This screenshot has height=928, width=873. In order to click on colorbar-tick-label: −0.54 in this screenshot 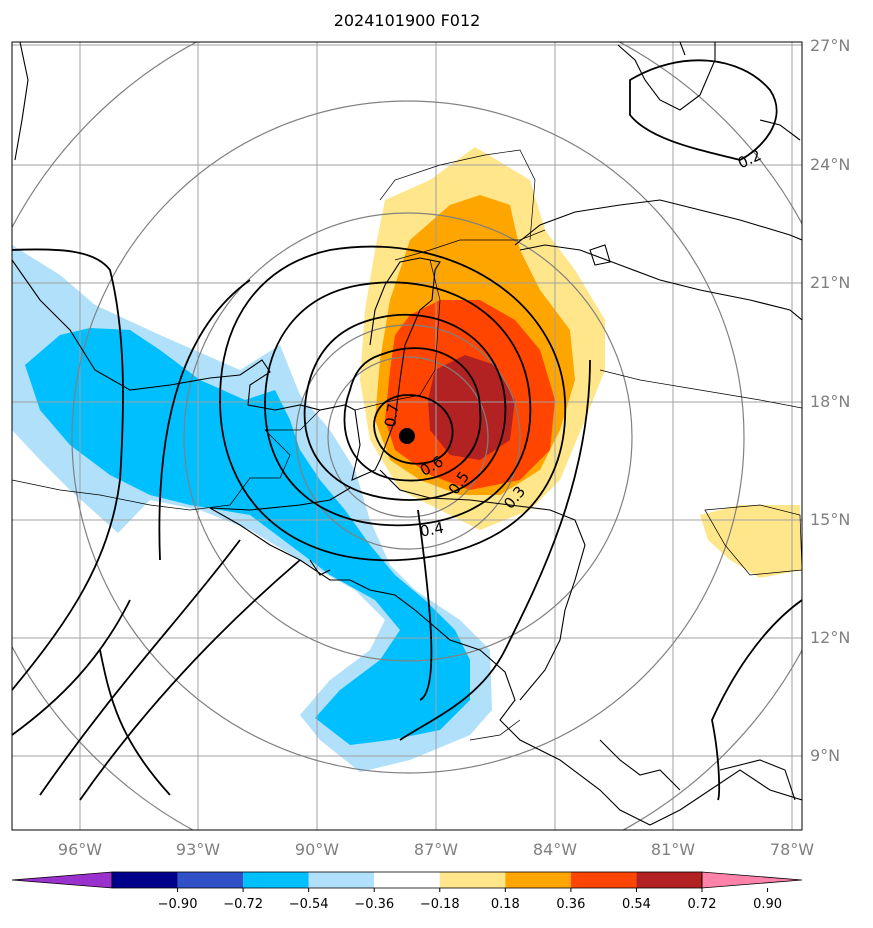, I will do `click(309, 904)`.